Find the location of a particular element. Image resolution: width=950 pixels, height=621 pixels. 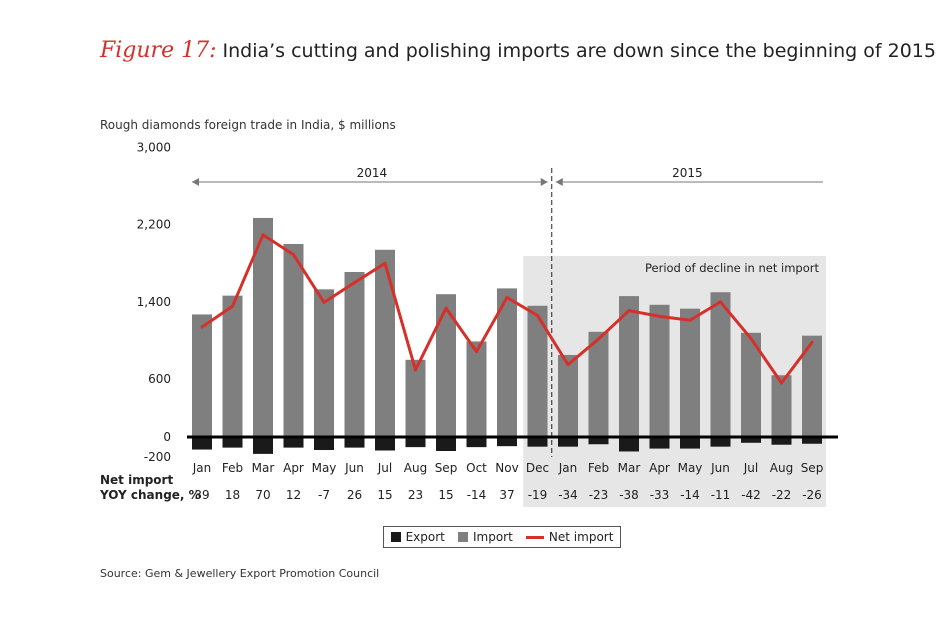

arrowhead-left-2014 is located at coordinates (195, 182).